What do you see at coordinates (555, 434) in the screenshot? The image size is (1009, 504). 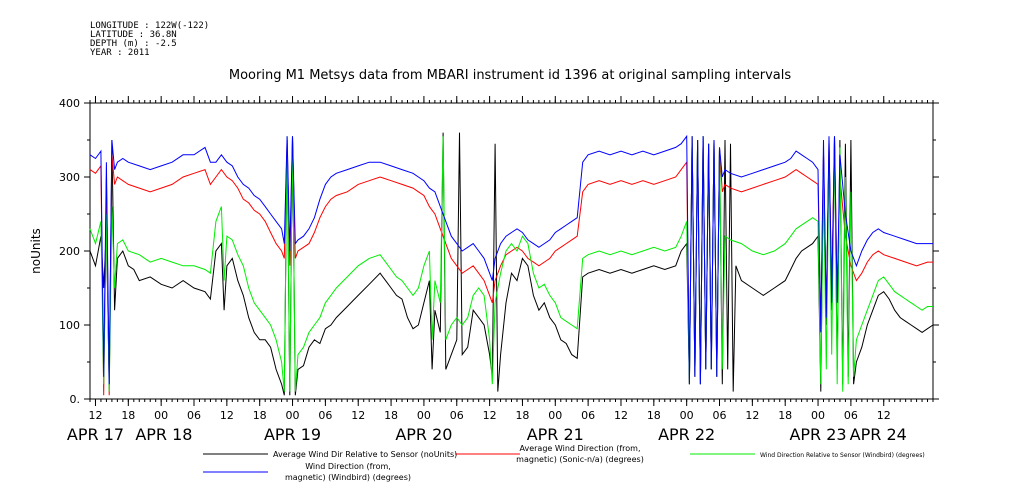 I see `x-date-label: APR 21` at bounding box center [555, 434].